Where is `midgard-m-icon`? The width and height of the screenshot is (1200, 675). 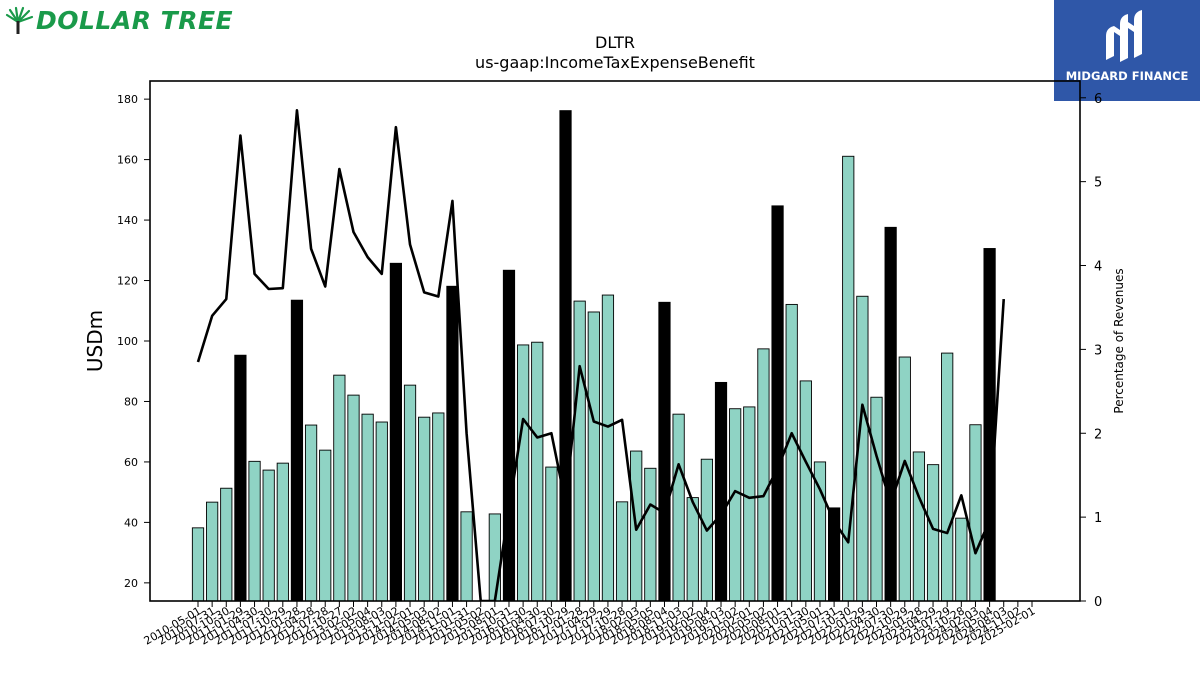
midgard-m-icon is located at coordinates (1124, 36).